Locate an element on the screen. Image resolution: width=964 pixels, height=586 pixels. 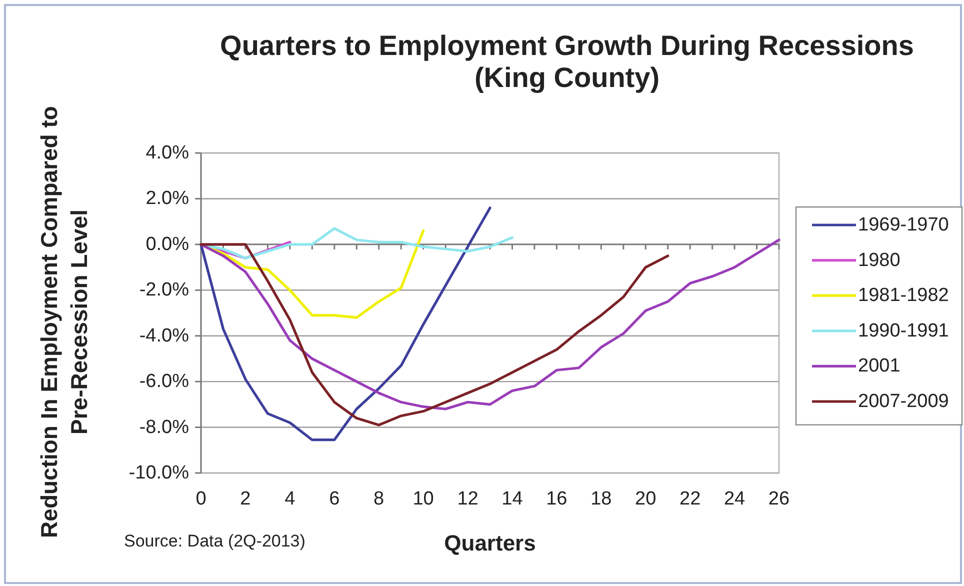
x-tick-label: 18 is located at coordinates (601, 499).